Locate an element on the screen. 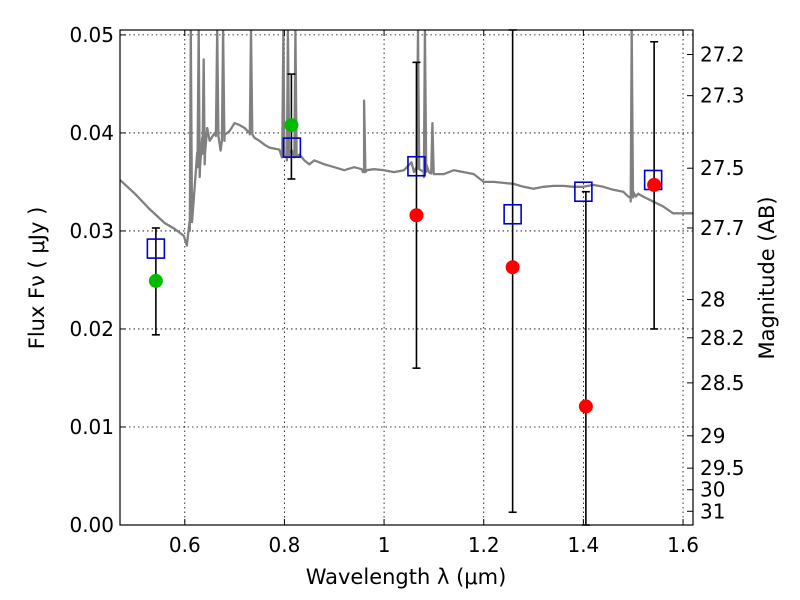 The image size is (800, 600). y-tick-label: 0.00 is located at coordinates (91, 525).